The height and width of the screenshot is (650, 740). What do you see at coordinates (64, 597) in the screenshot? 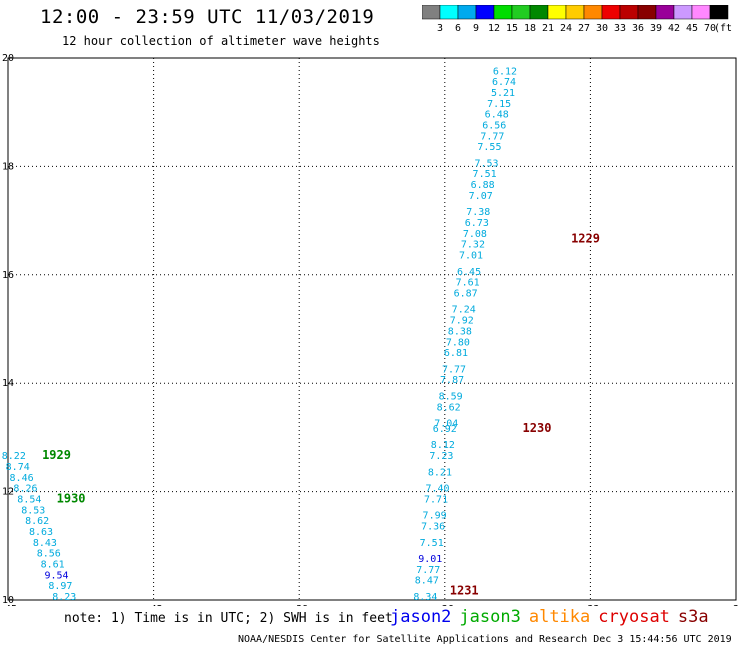
I see `swh-value: 8.23` at bounding box center [64, 597].